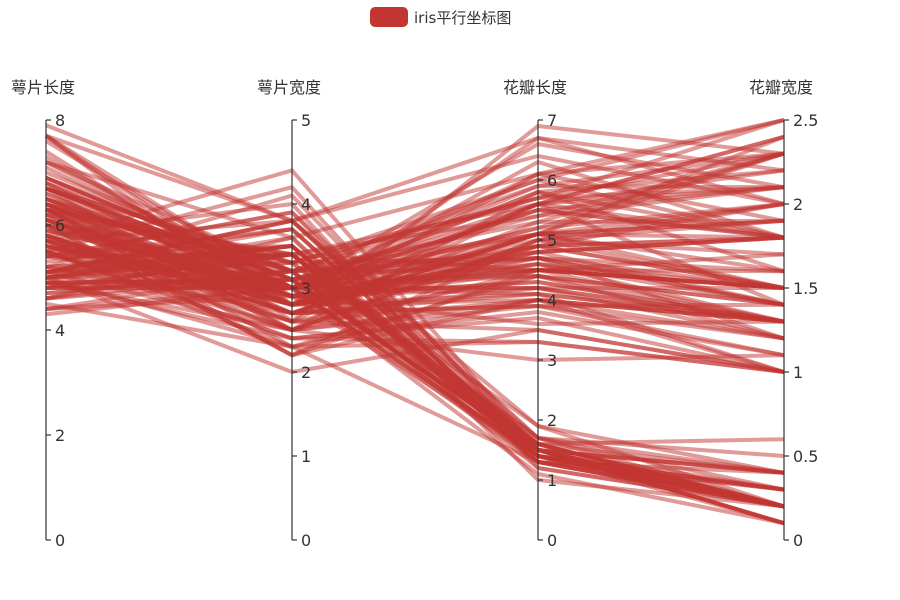  What do you see at coordinates (805, 120) in the screenshot?
I see `tick-label: 2.5` at bounding box center [805, 120].